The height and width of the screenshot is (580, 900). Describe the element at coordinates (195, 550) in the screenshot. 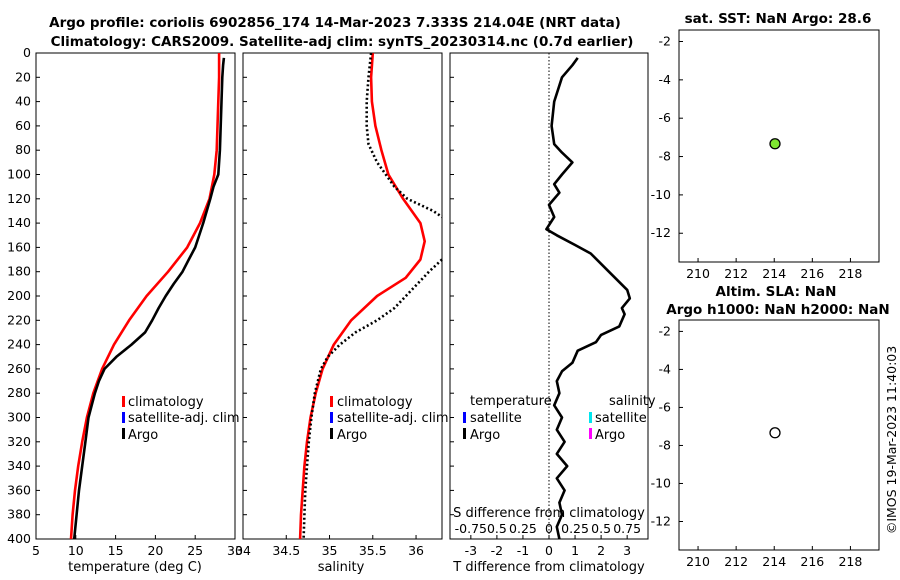

I see `temperature-x-tick-label: 25` at that location.